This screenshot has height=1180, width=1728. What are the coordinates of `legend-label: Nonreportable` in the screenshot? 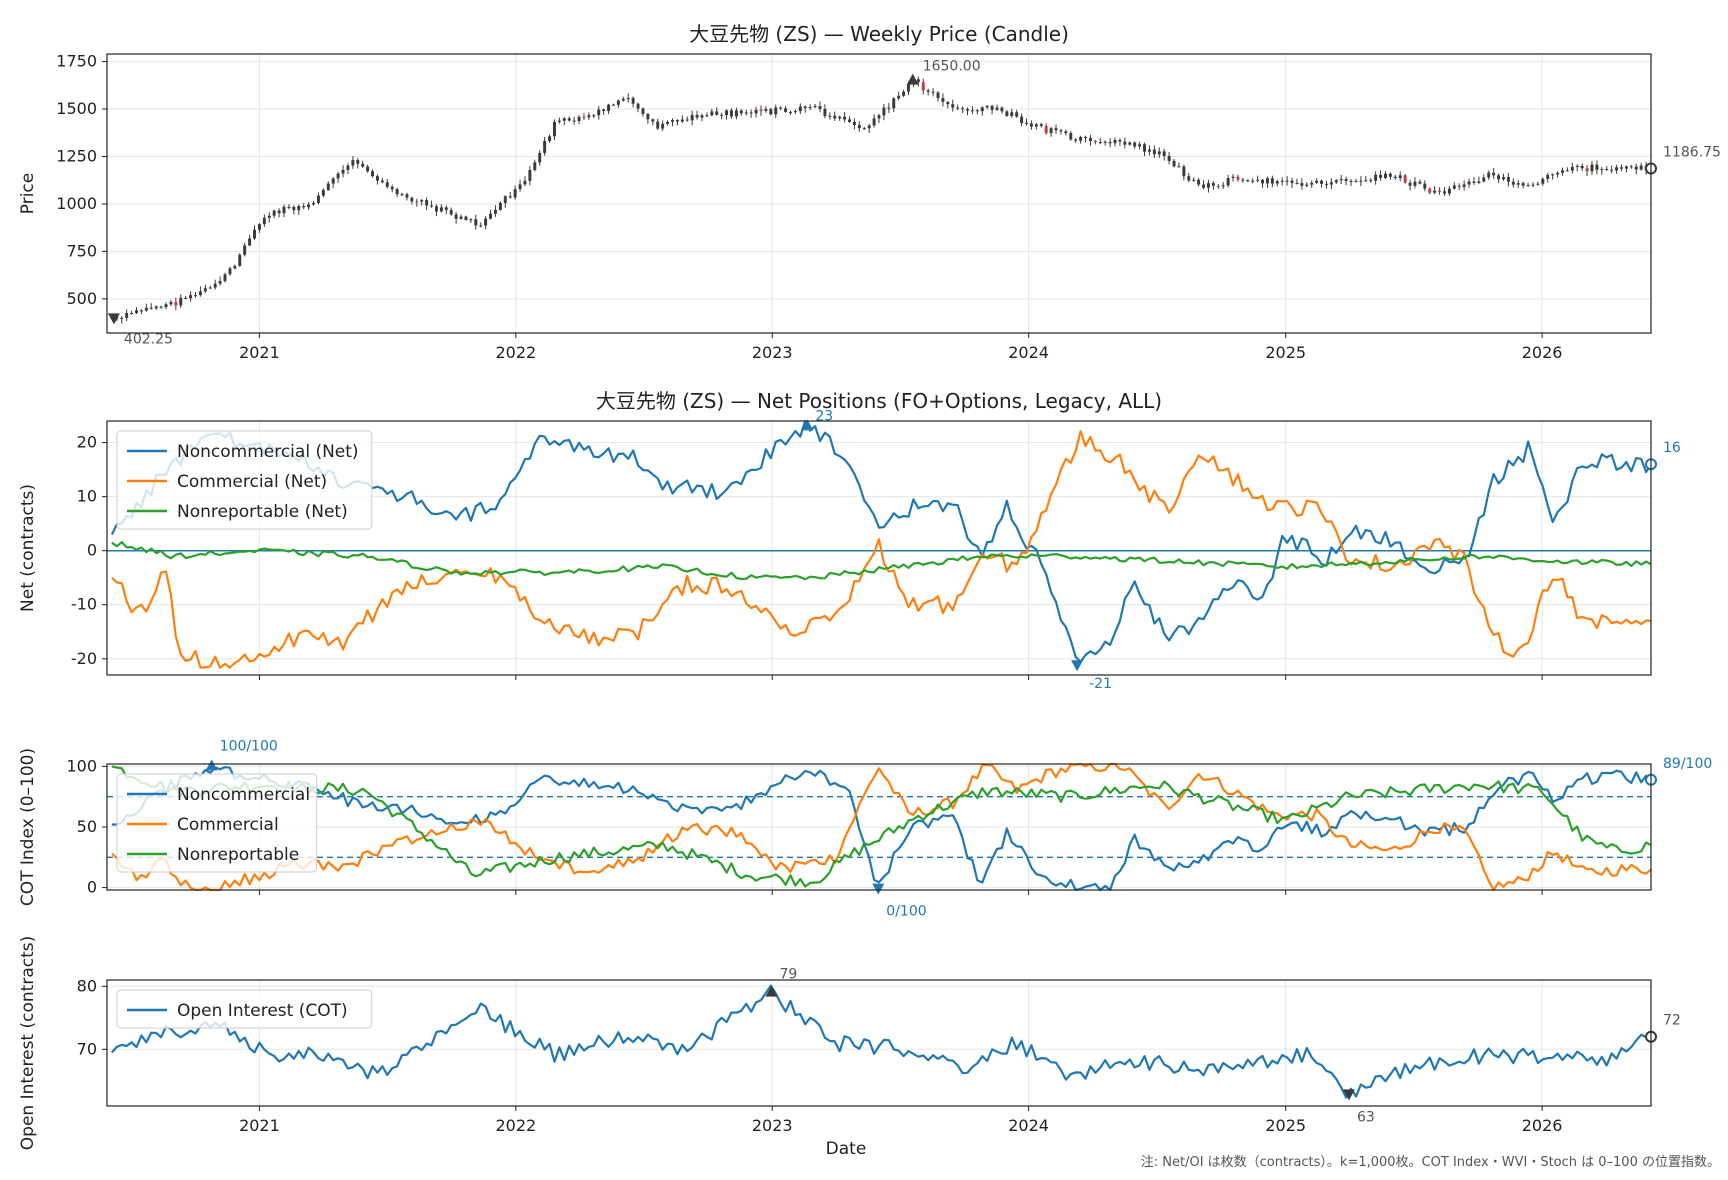 It's located at (238, 855).